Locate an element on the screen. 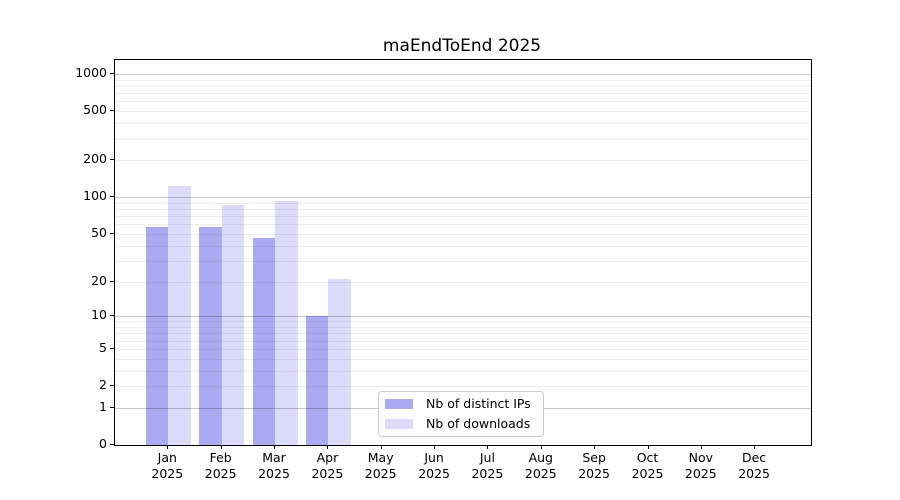 The height and width of the screenshot is (500, 900). x-tick-label: Jun 2025 is located at coordinates (434, 465).